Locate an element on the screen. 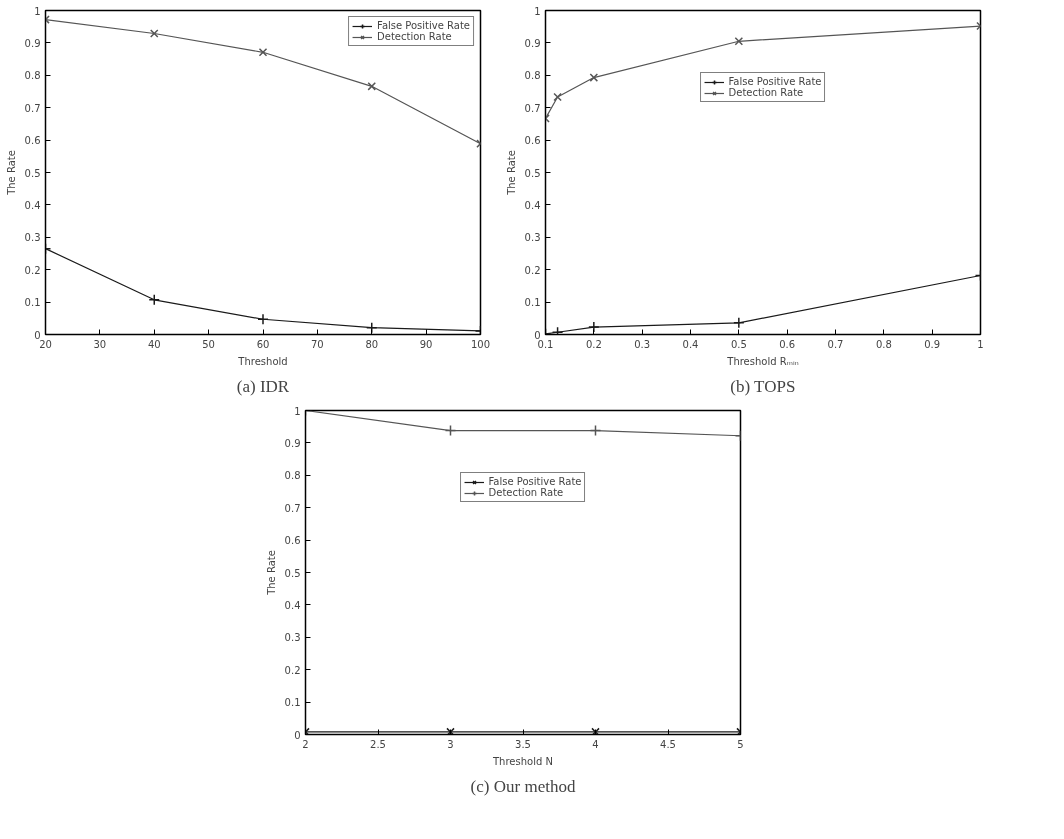 This screenshot has height=839, width=1064. x-tick-label: 90 is located at coordinates (426, 344).